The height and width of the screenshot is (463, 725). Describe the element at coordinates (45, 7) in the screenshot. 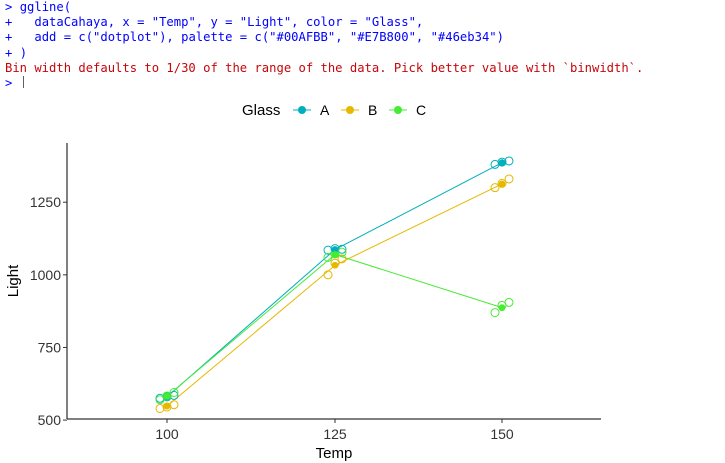

I see `code-text: ggline(` at that location.